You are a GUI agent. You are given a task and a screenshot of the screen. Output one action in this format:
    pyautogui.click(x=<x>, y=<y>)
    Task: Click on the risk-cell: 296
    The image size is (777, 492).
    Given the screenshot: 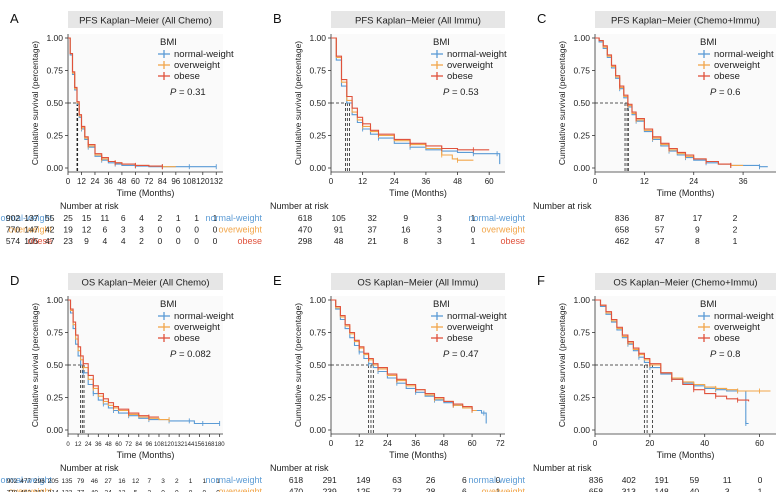 What is the action you would take?
    pyautogui.click(x=39, y=481)
    